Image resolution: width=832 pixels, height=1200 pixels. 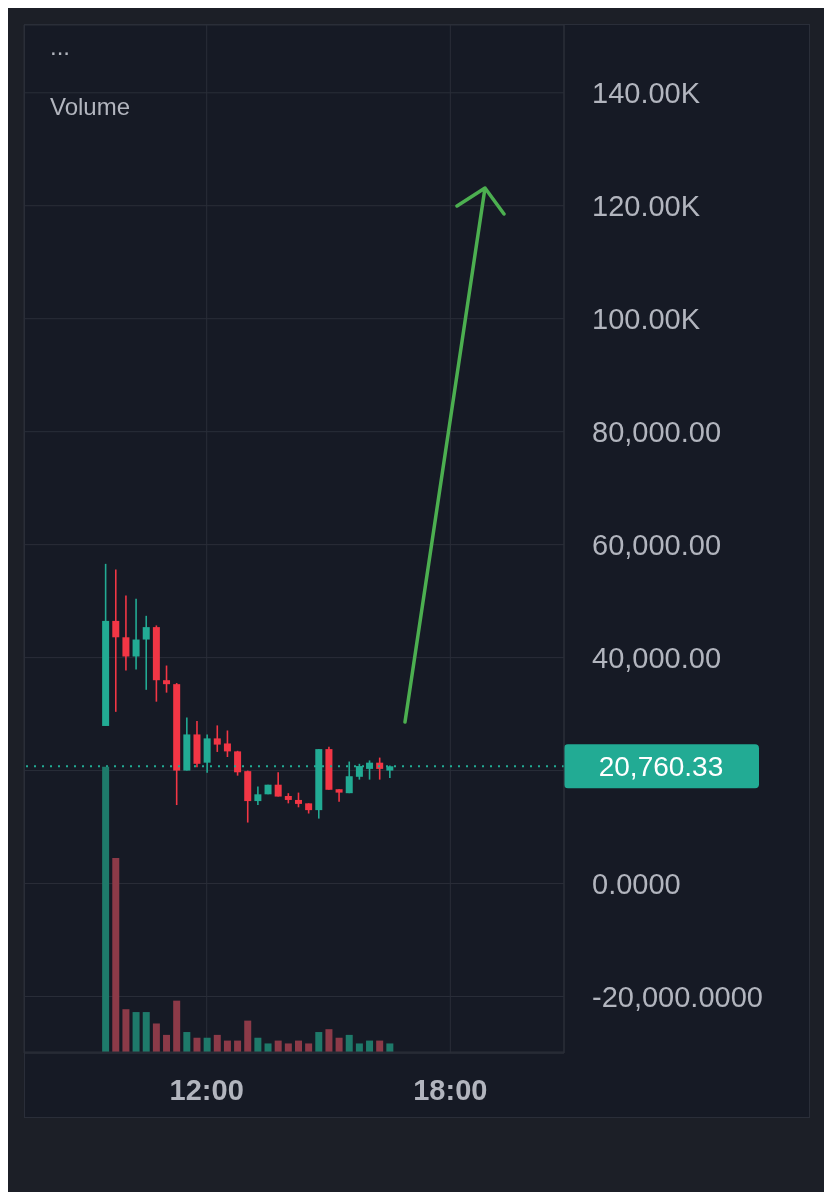 I want to click on y-tick-label: 140.00K, so click(x=646, y=93).